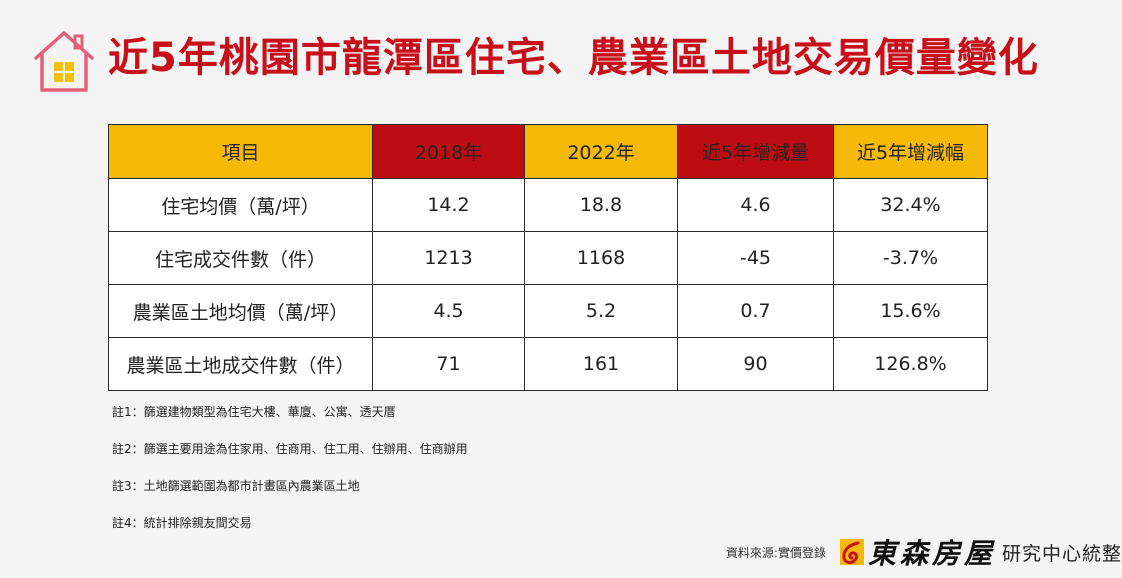 This screenshot has height=578, width=1122. I want to click on value-2018: 71, so click(448, 364).